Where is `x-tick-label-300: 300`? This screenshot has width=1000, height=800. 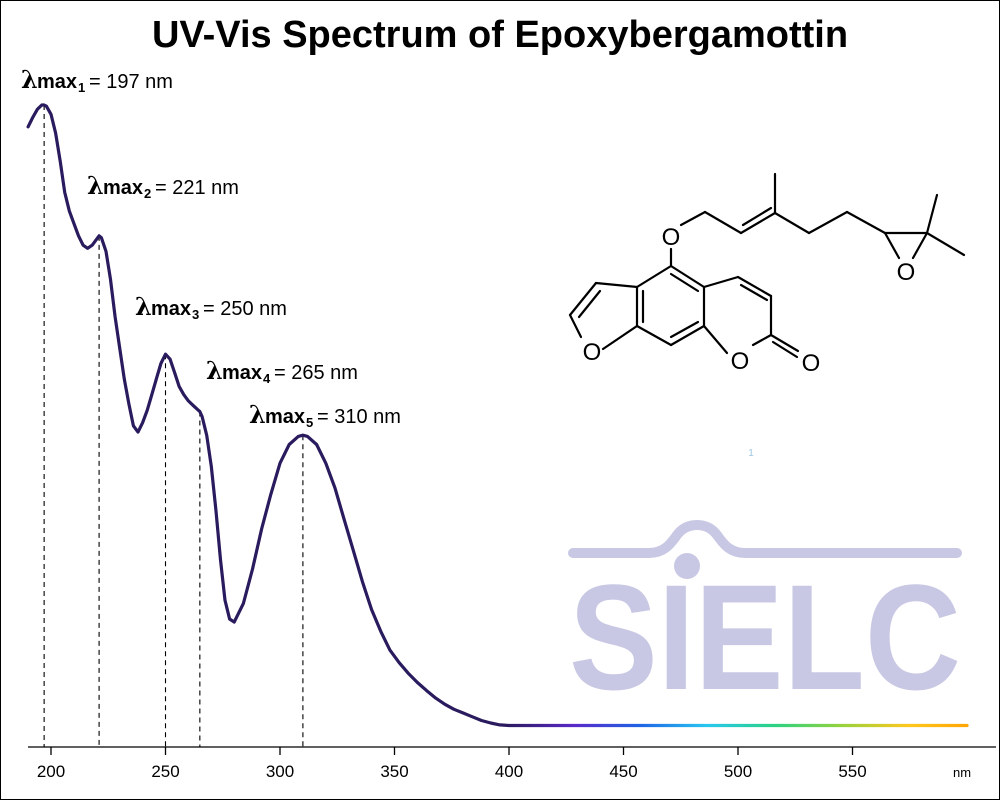
x-tick-label-300: 300 is located at coordinates (280, 771).